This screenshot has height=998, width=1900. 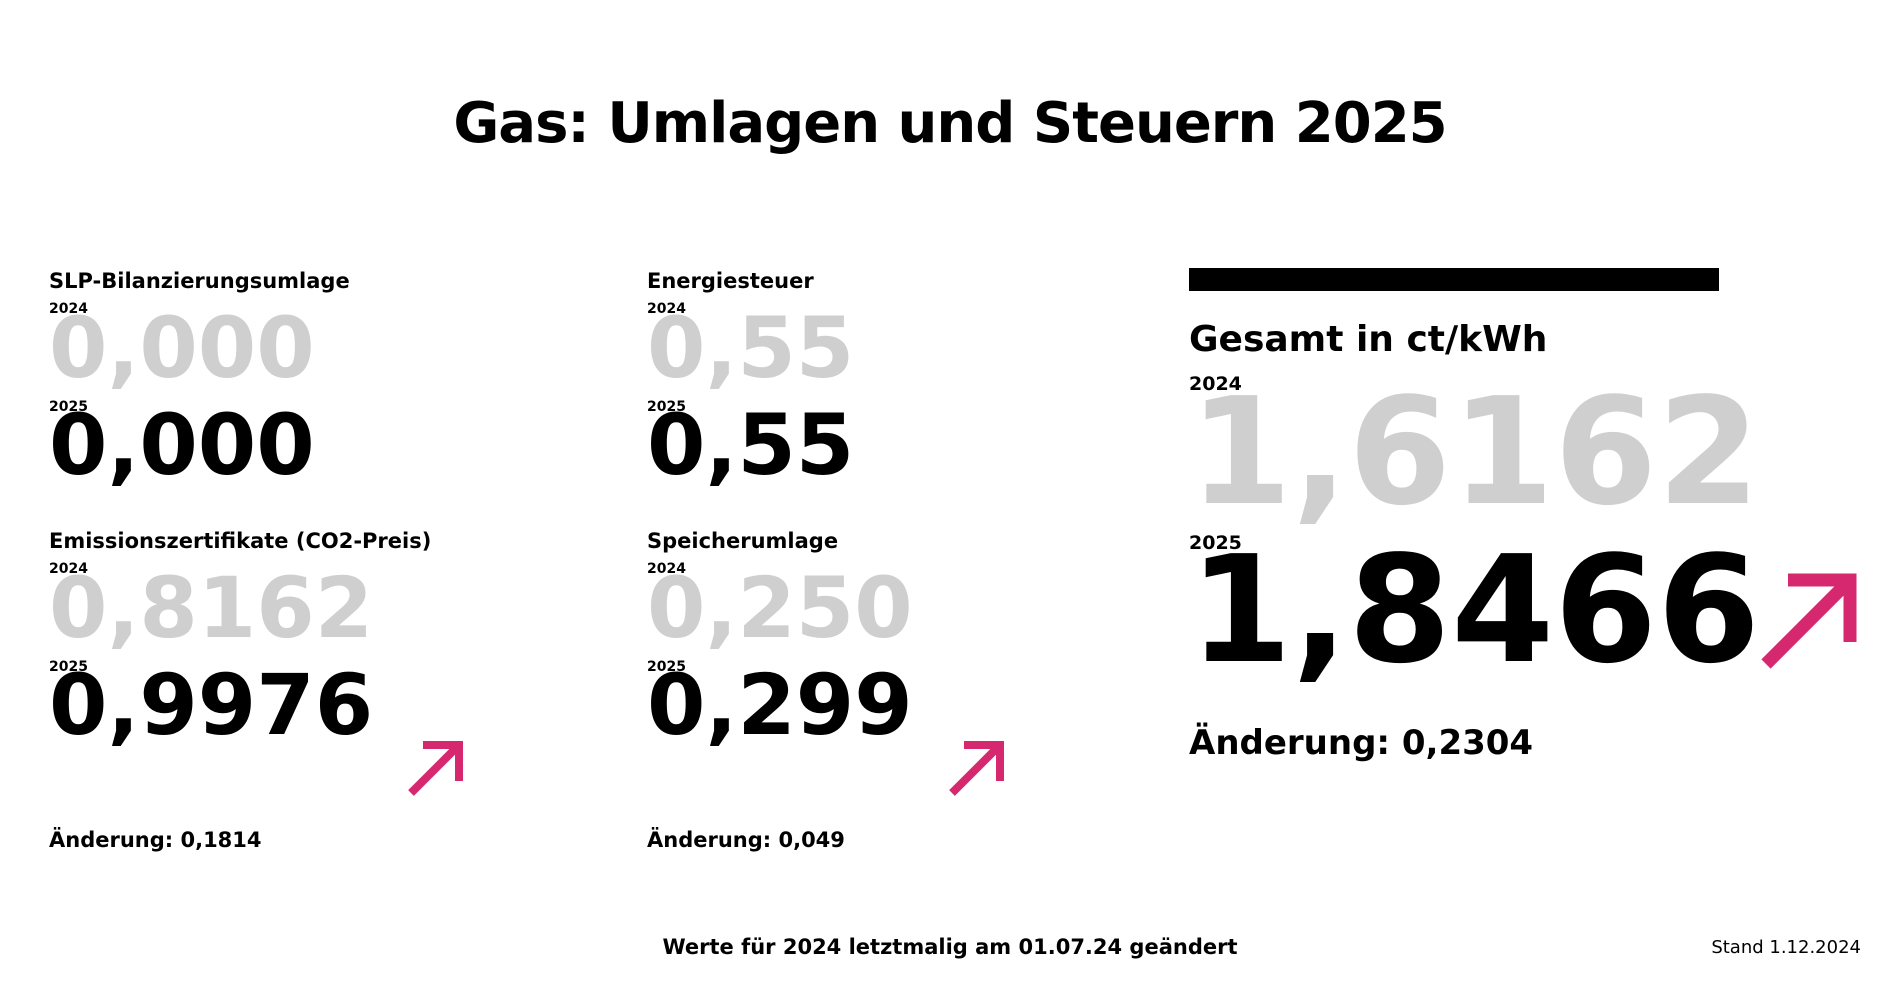 What do you see at coordinates (1361, 743) in the screenshot?
I see `change: Änderung: 0,2304` at bounding box center [1361, 743].